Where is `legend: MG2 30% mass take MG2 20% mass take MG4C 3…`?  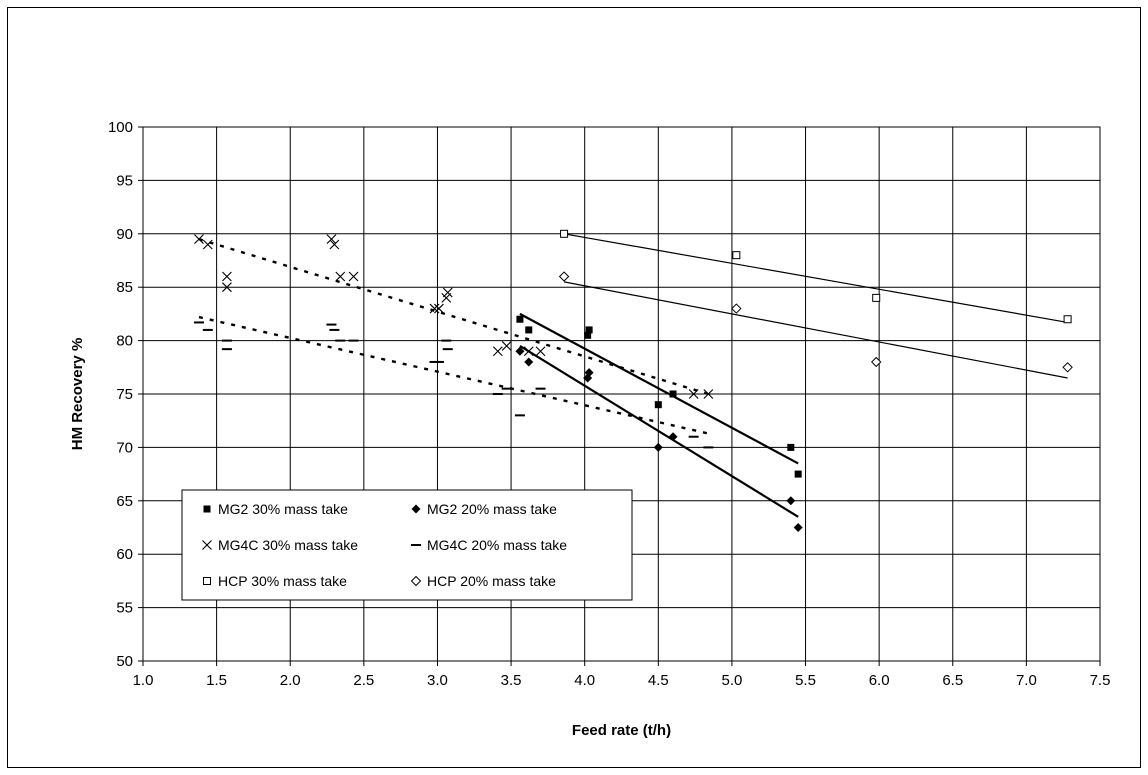 legend: MG2 30% mass take MG2 20% mass take MG4C 3… is located at coordinates (407, 545).